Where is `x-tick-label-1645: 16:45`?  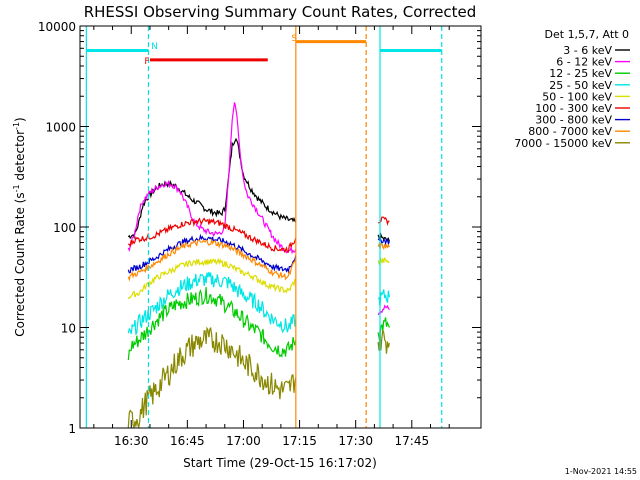
x-tick-label-1645: 16:45 is located at coordinates (187, 441).